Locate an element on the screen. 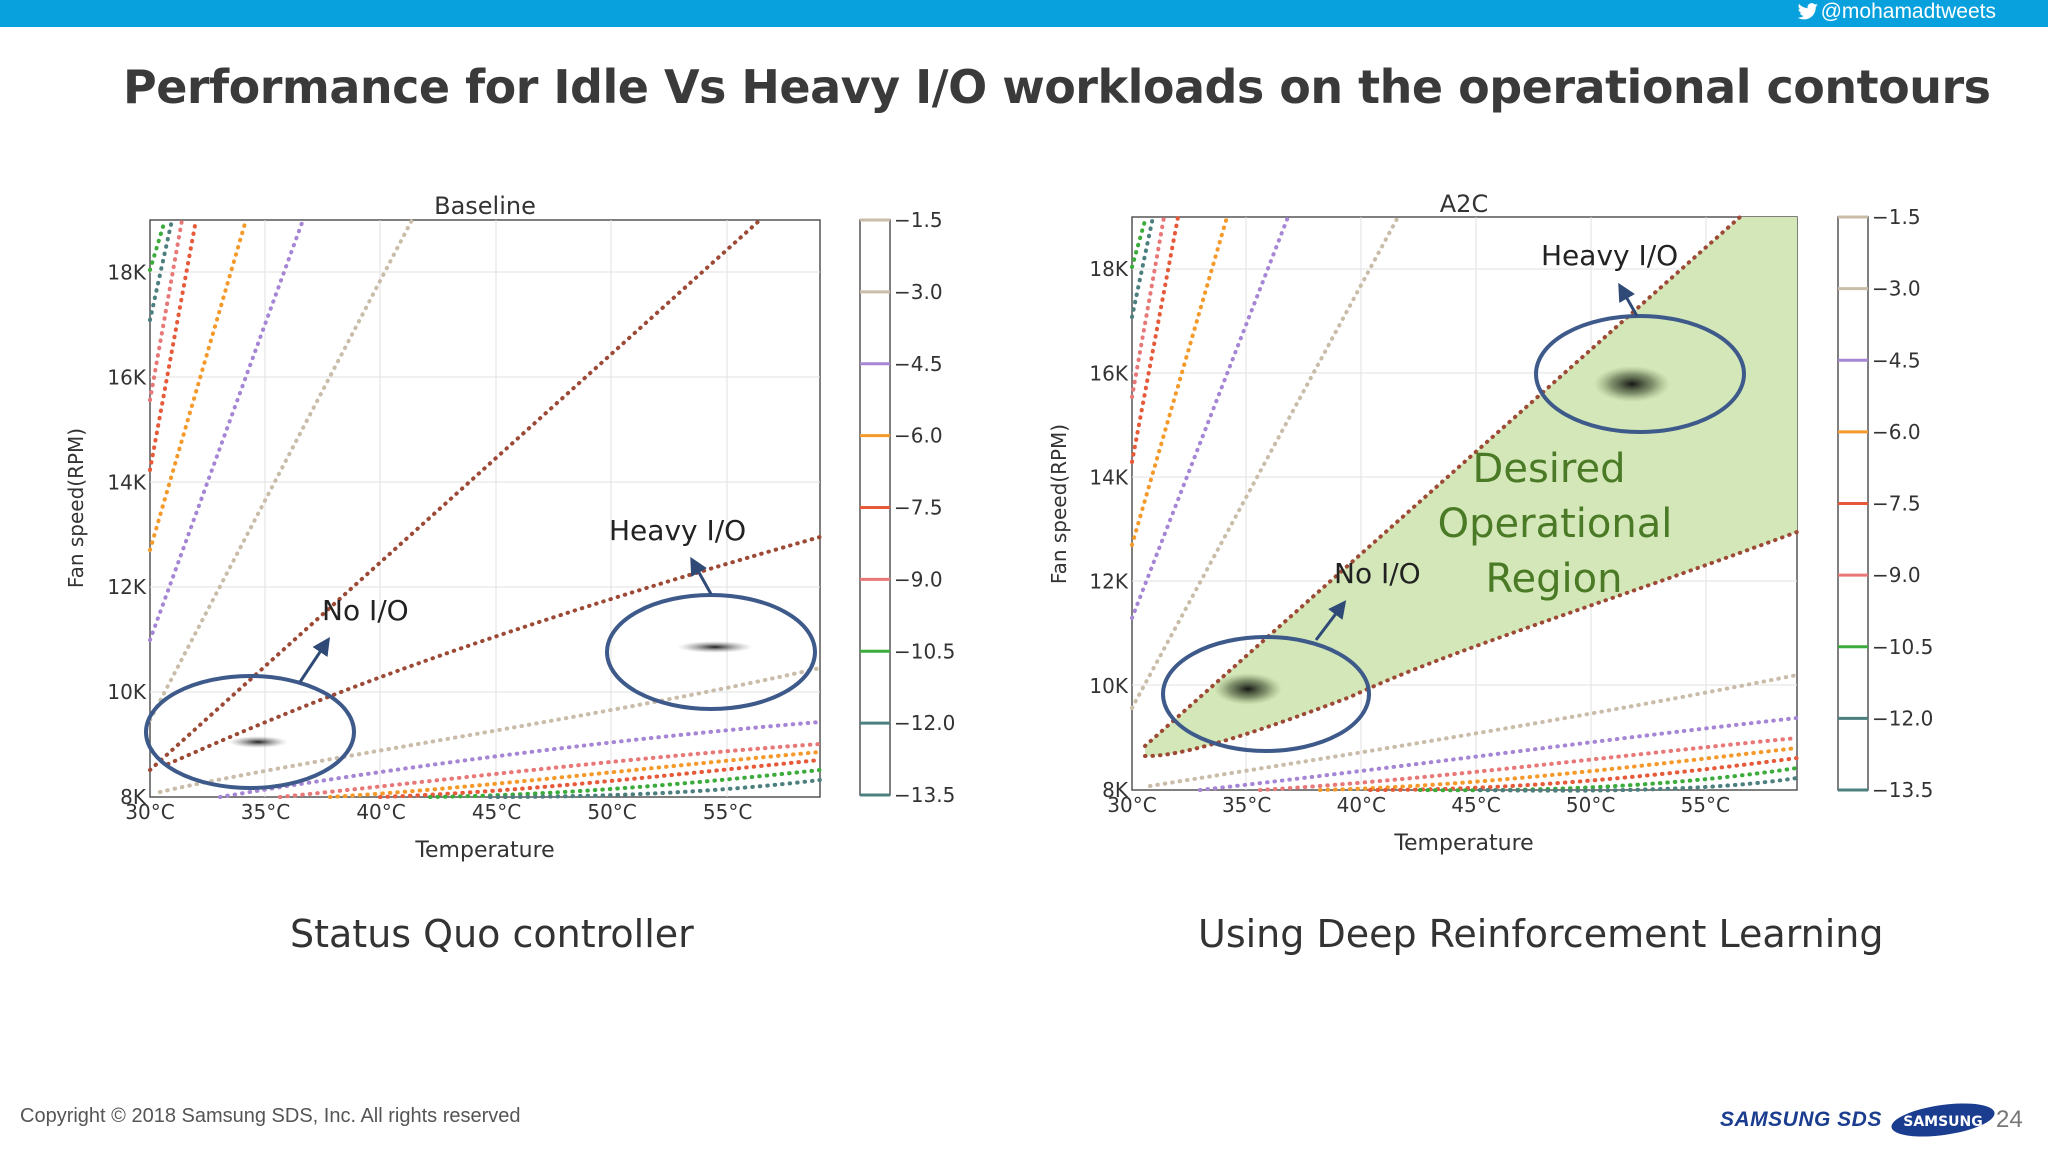 This screenshot has width=2048, height=1152. baseline-heavy-io-blob is located at coordinates (715, 647).